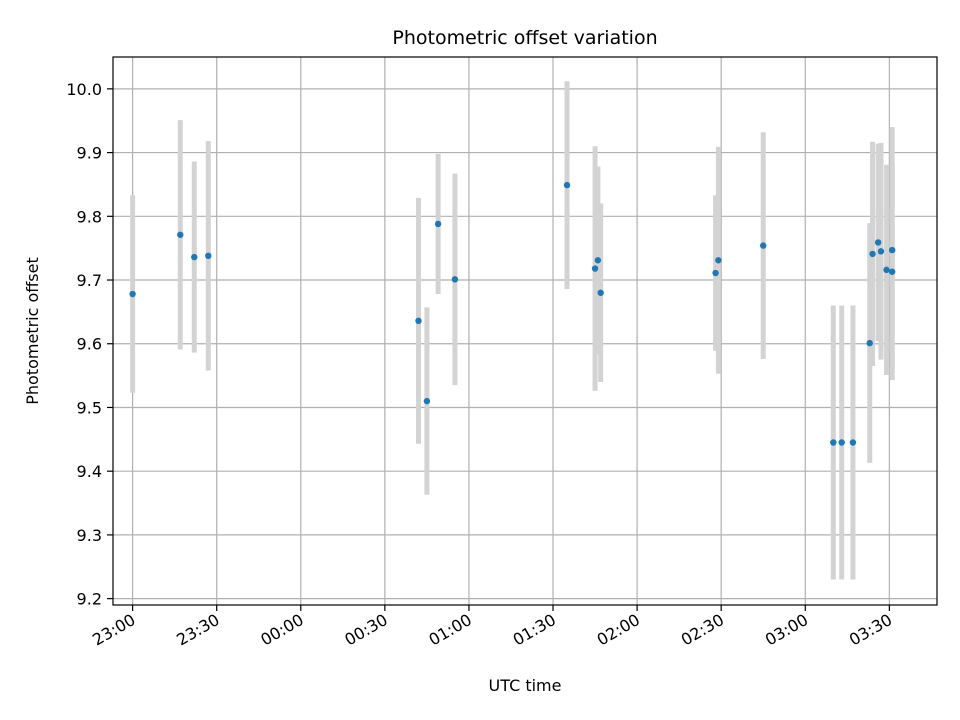 This screenshot has width=960, height=720. I want to click on y-axis-label: Photometric offset, so click(32, 331).